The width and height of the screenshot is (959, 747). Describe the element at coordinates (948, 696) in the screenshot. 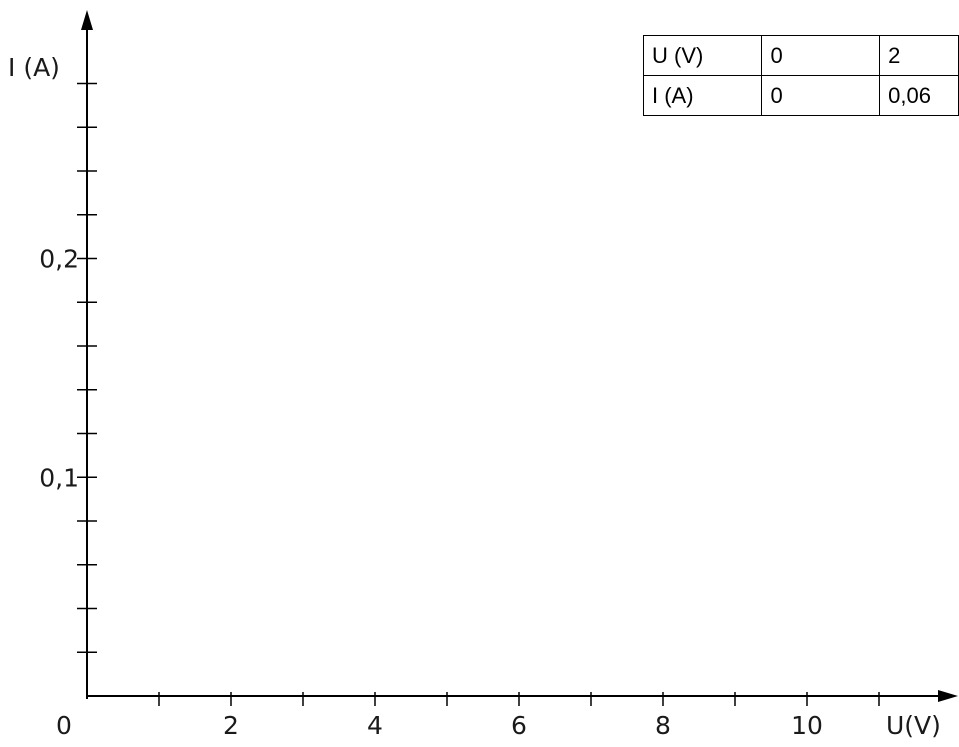

I see `x-axis-arrow` at that location.